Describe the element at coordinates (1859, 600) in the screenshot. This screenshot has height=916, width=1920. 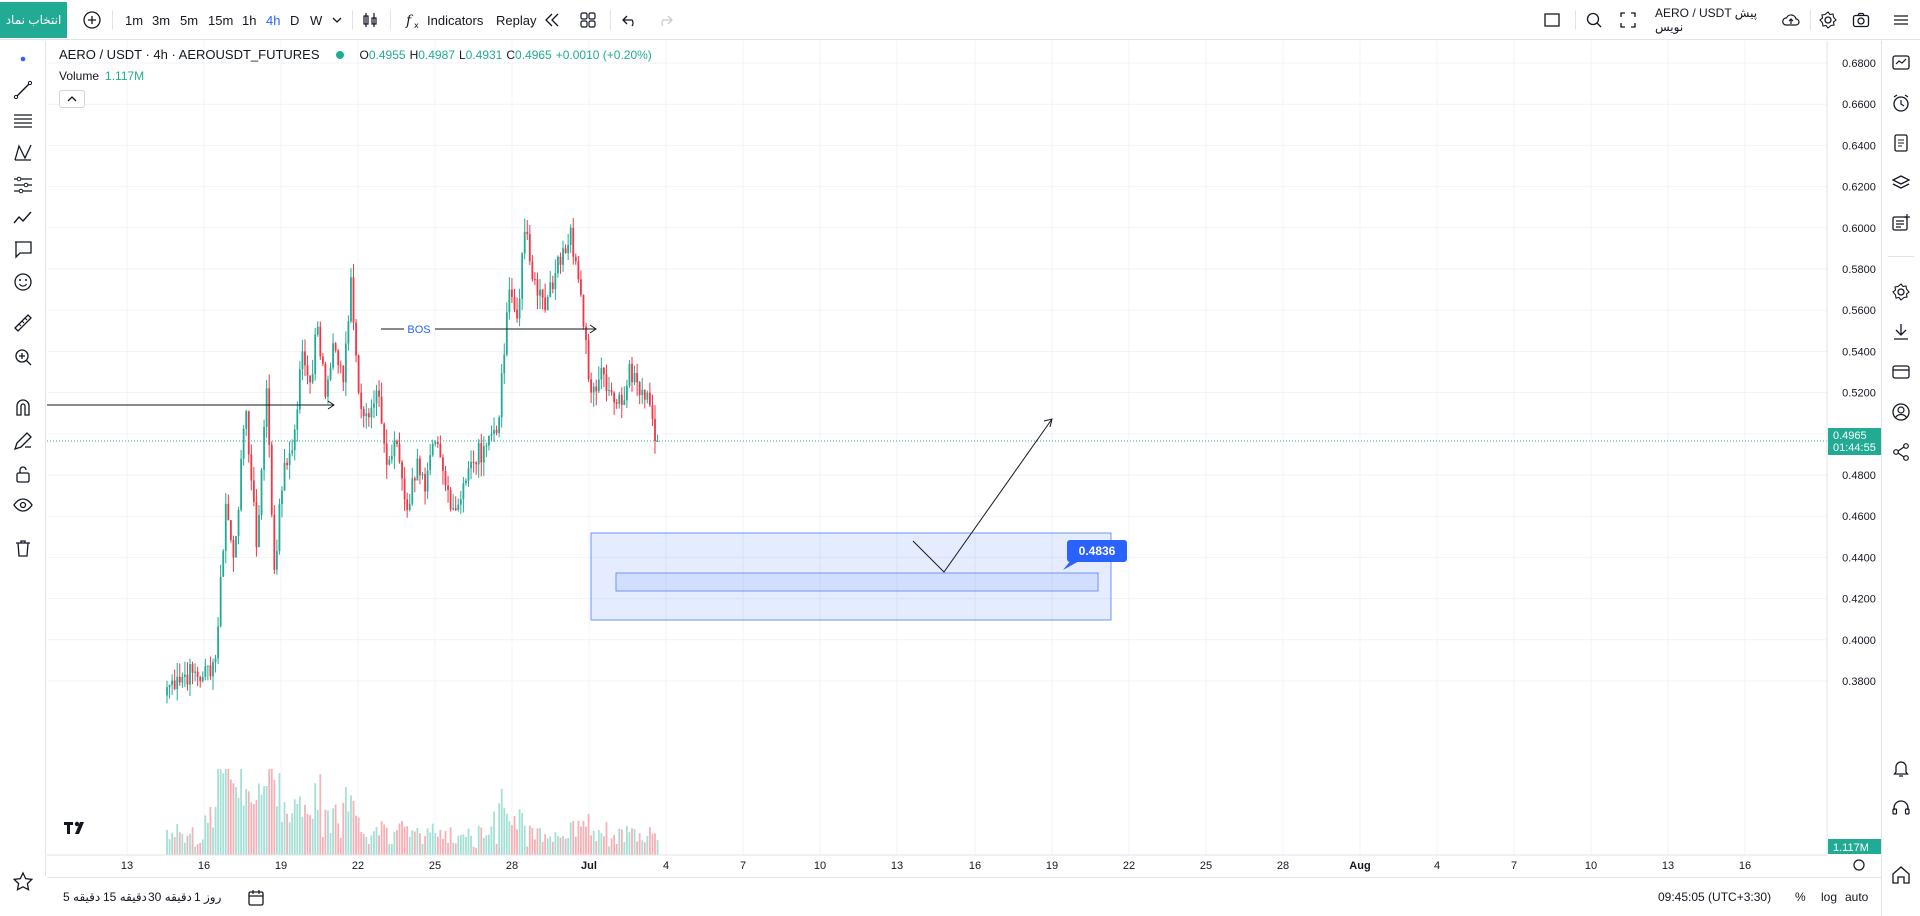
I see `price-tick-label: 0.4200` at that location.